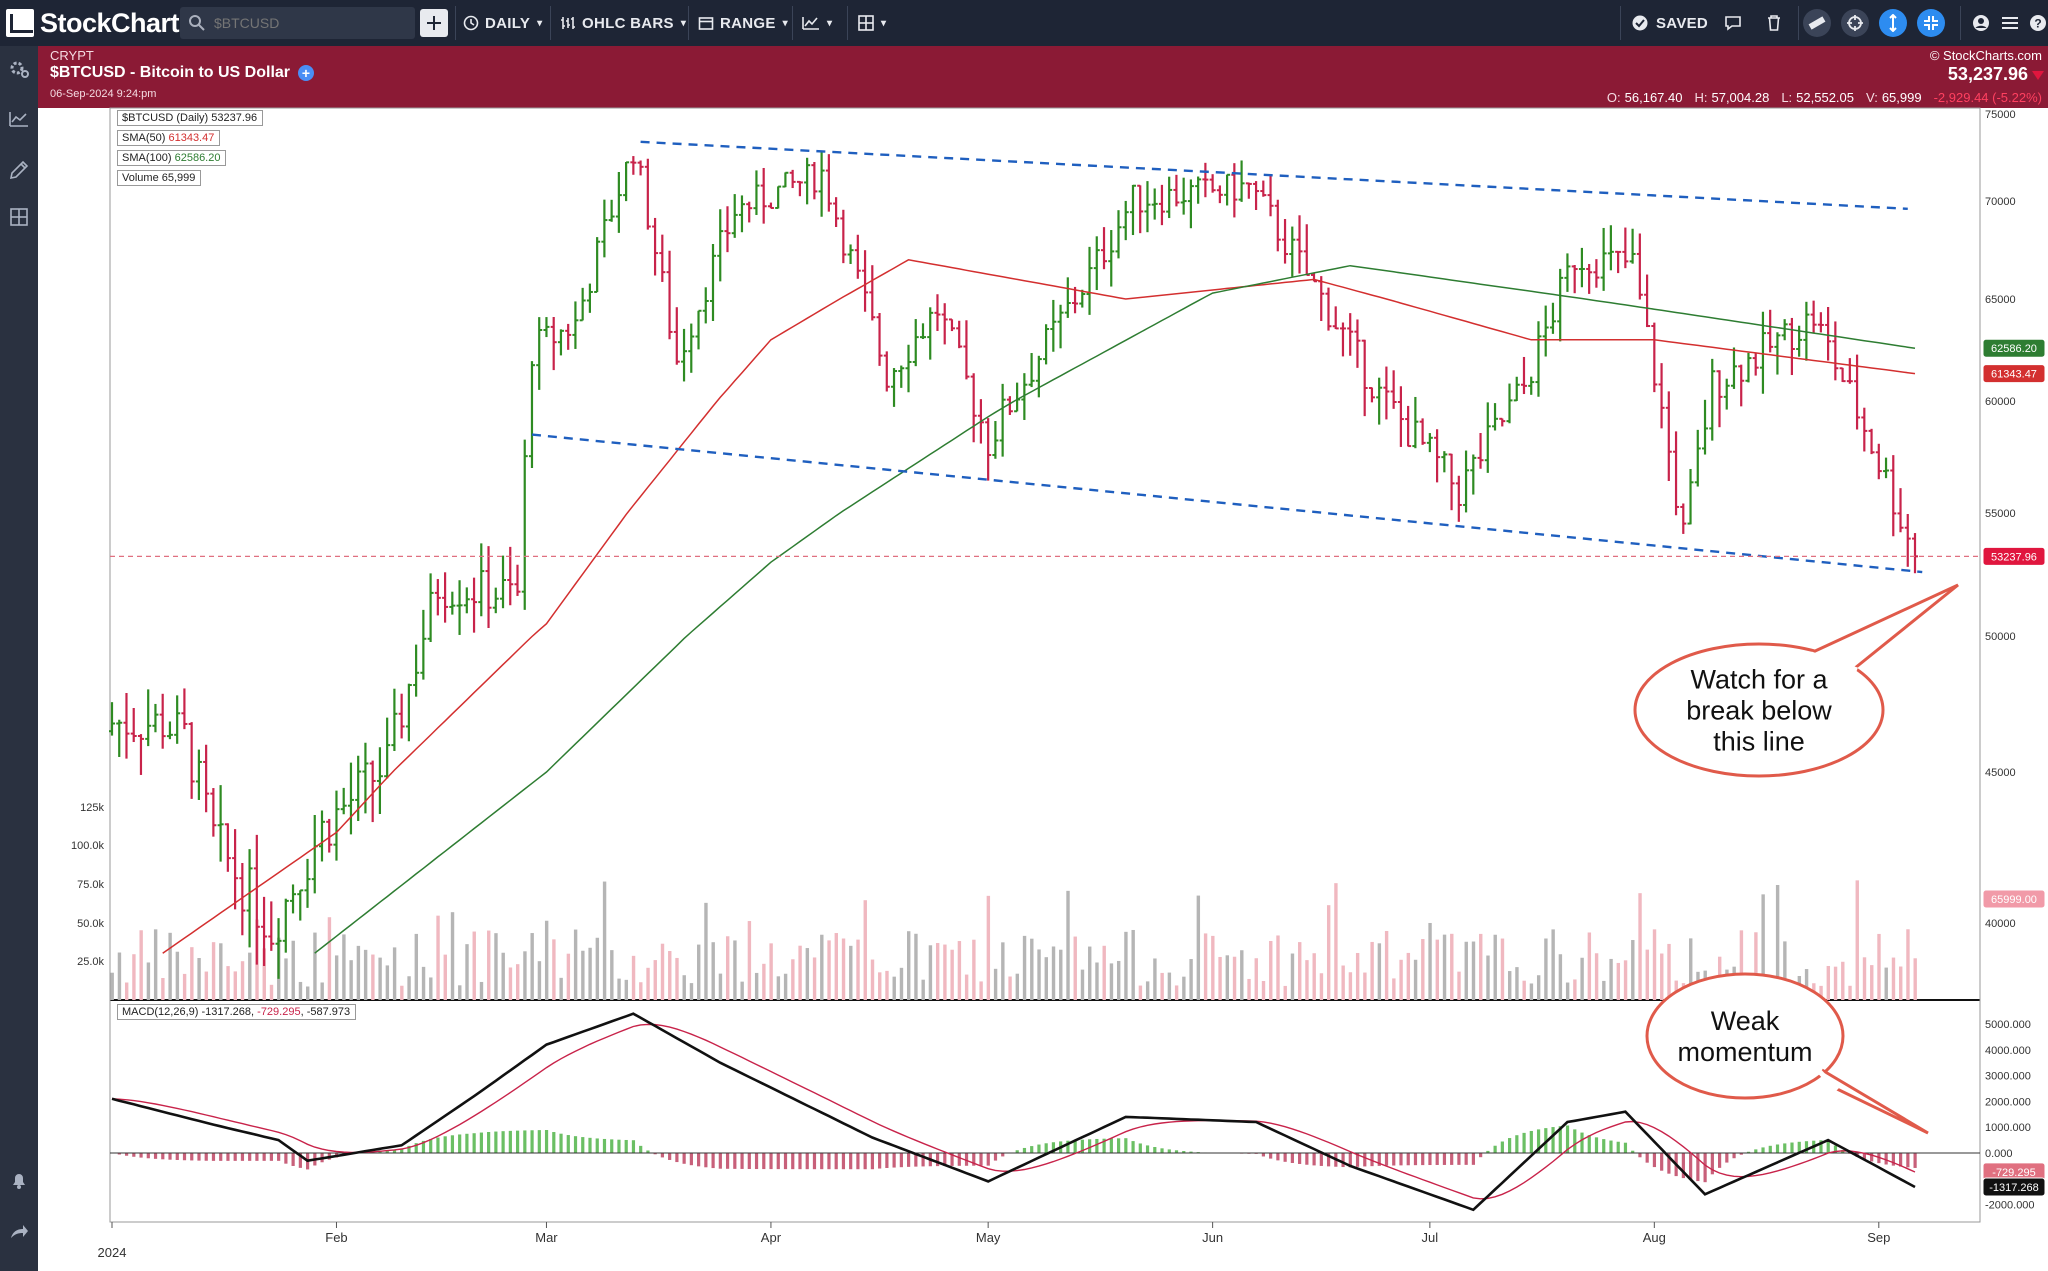 Image resolution: width=2048 pixels, height=1271 pixels. Describe the element at coordinates (1817, 23) in the screenshot. I see `ruler-tool-button` at that location.